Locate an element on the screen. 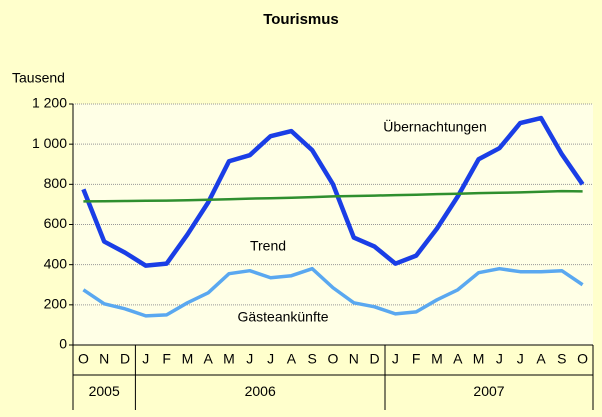 The image size is (602, 417). chart-title: Tourismus is located at coordinates (301, 19).